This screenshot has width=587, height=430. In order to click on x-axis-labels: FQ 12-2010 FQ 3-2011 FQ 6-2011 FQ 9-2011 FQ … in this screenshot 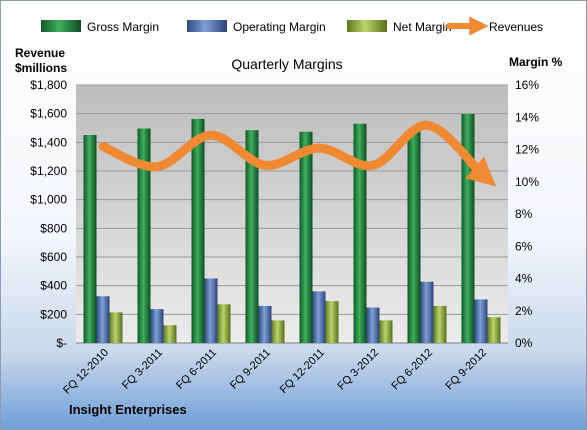, I will do `click(275, 372)`.